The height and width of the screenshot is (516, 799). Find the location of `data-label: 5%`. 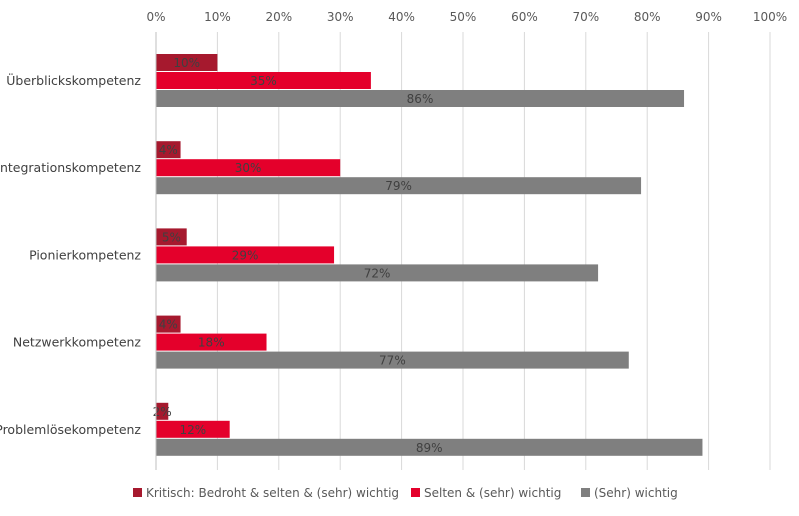

data-label: 5% is located at coordinates (171, 237).